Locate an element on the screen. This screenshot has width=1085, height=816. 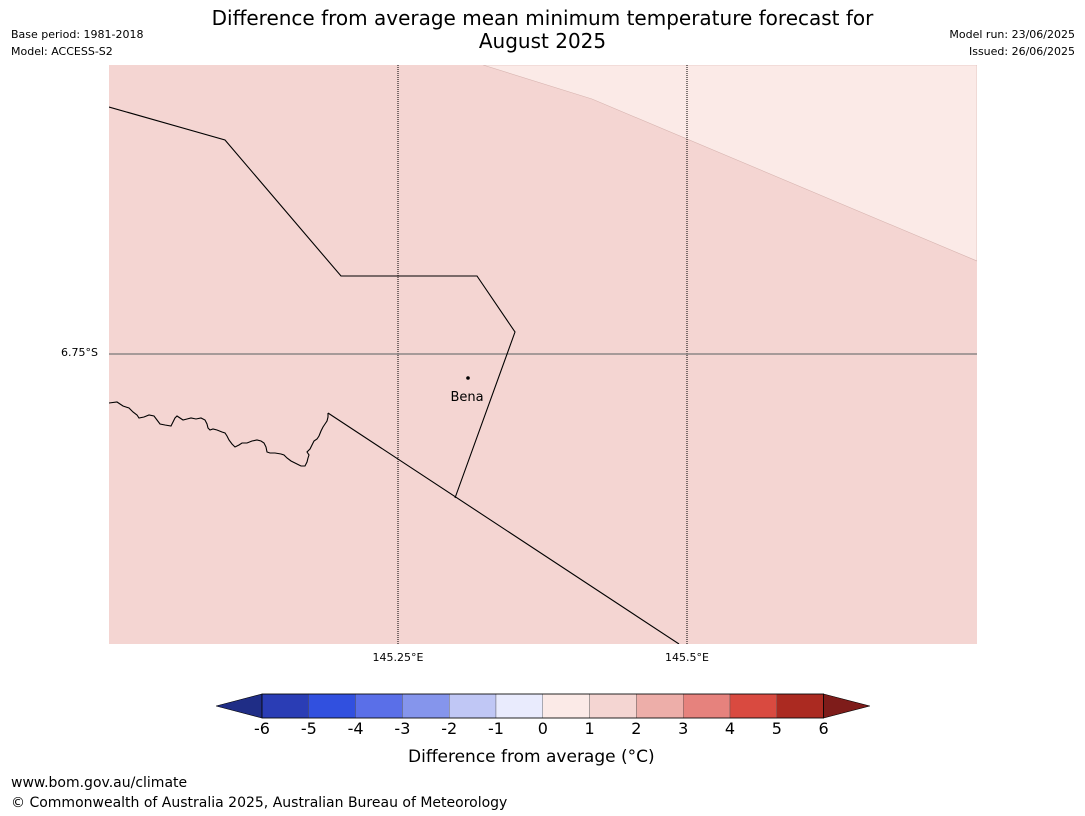
lon-label-2: 145.5°E is located at coordinates (687, 657).